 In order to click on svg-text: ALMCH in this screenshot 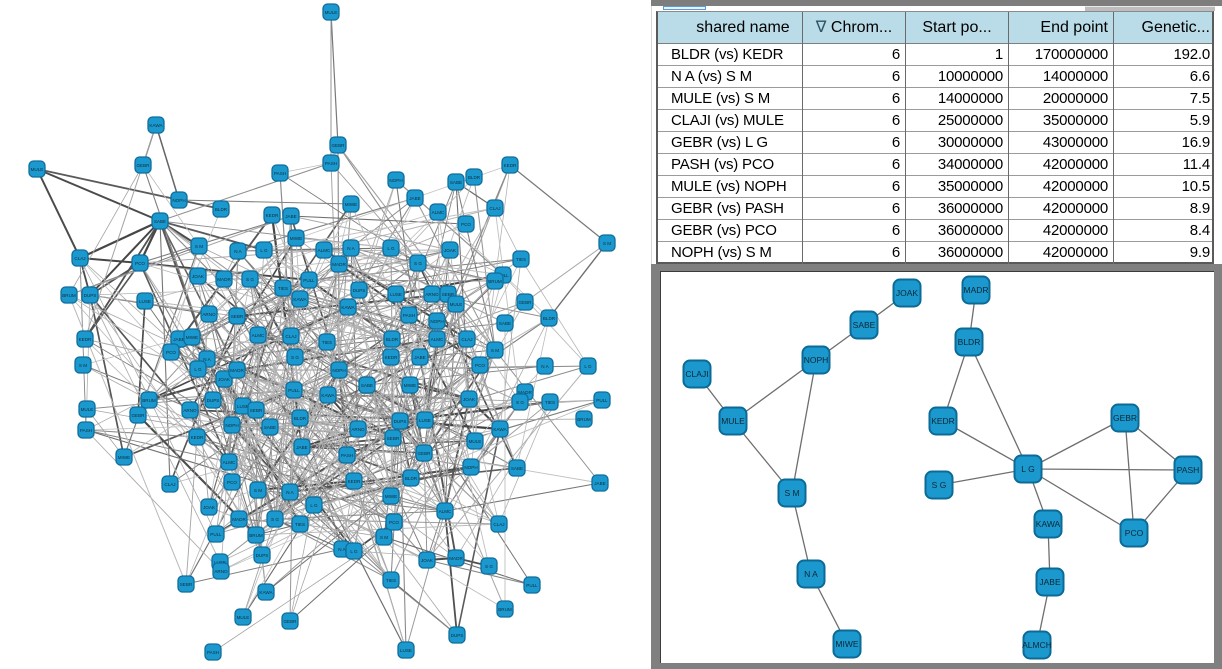, I will do `click(1037, 645)`.